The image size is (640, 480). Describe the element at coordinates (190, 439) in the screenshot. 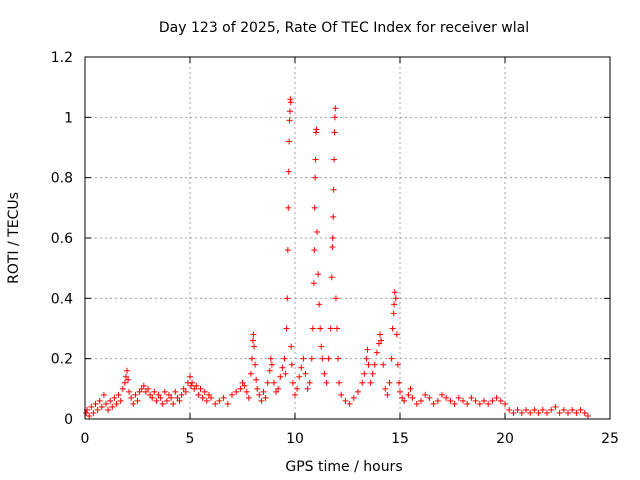

I see `x-tick-label: 5` at that location.